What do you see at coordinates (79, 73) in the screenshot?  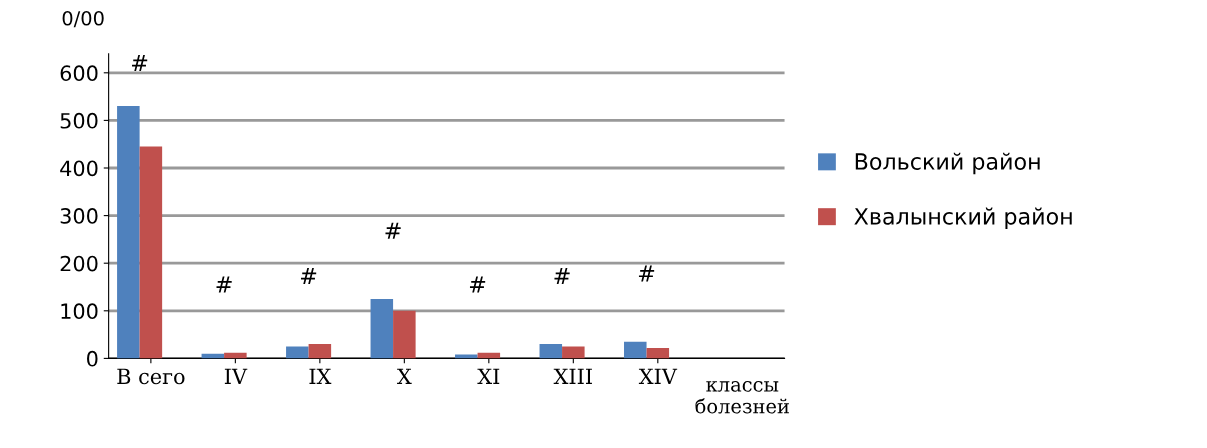 I see `y-tick-label: 600` at bounding box center [79, 73].